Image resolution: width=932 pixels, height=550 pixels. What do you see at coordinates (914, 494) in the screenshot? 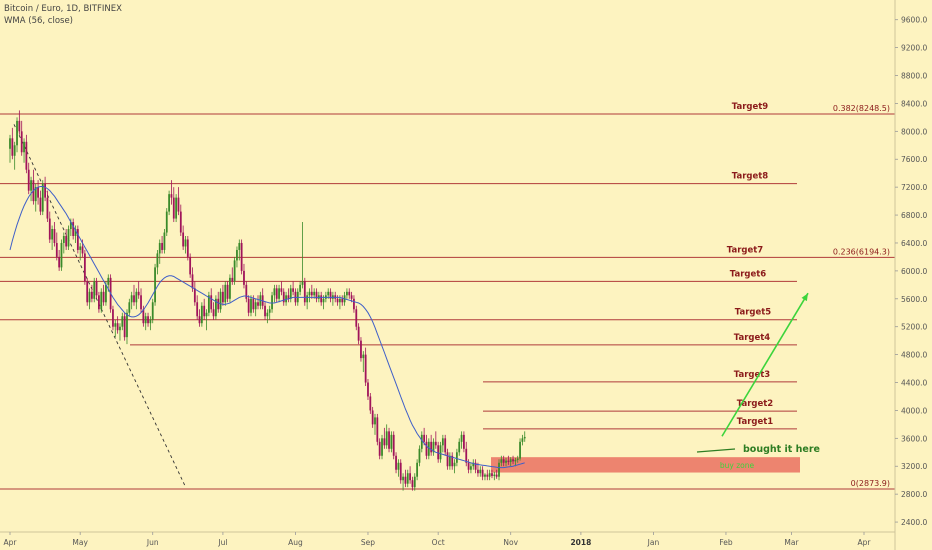
I see `price-tick-label: 2800.0` at bounding box center [914, 494].